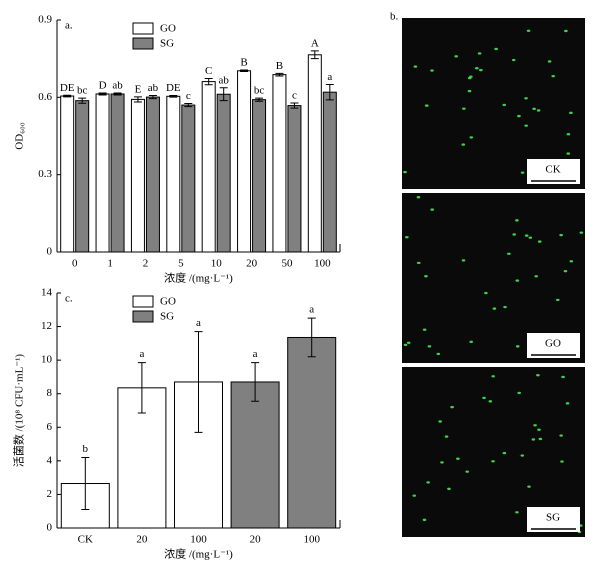  Describe the element at coordinates (50, 393) in the screenshot. I see `y-tick-label: 8` at that location.